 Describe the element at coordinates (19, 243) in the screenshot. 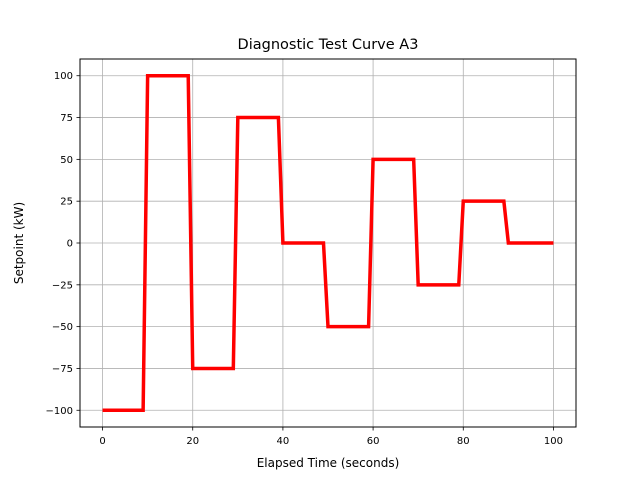

I see `y-axis-label: Setpoint (kW)` at that location.